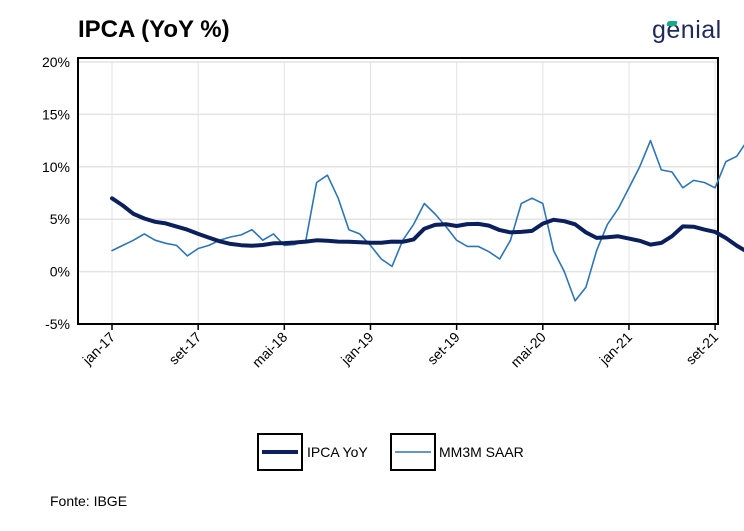  Describe the element at coordinates (89, 501) in the screenshot. I see `source-note: Fonte: IBGE` at that location.